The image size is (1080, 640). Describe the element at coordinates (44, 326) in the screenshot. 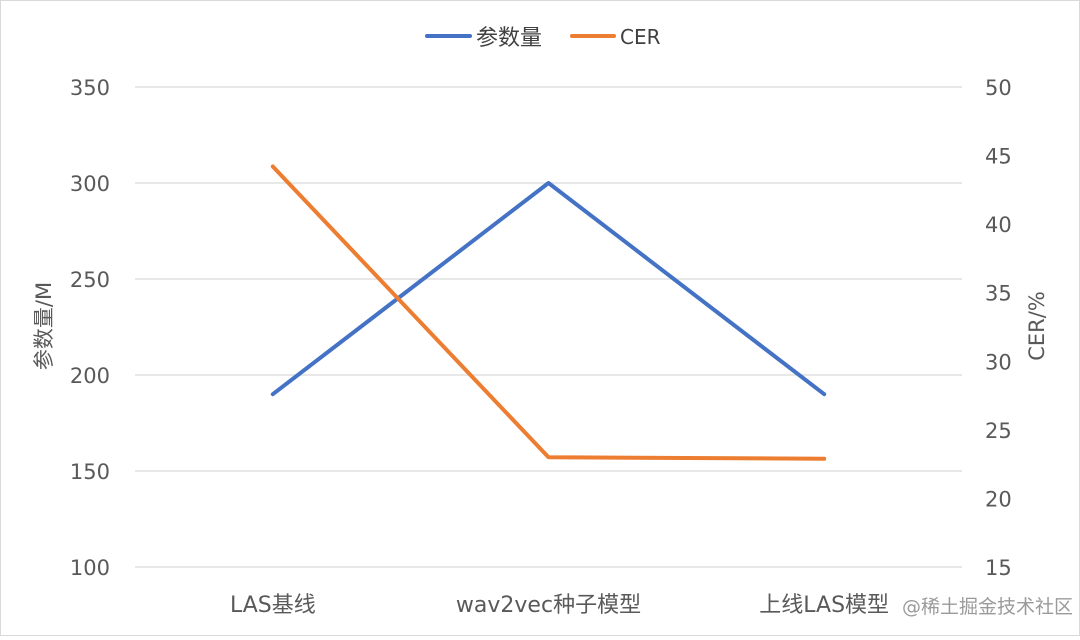

I see `left-axis-label: 参数量/M` at that location.